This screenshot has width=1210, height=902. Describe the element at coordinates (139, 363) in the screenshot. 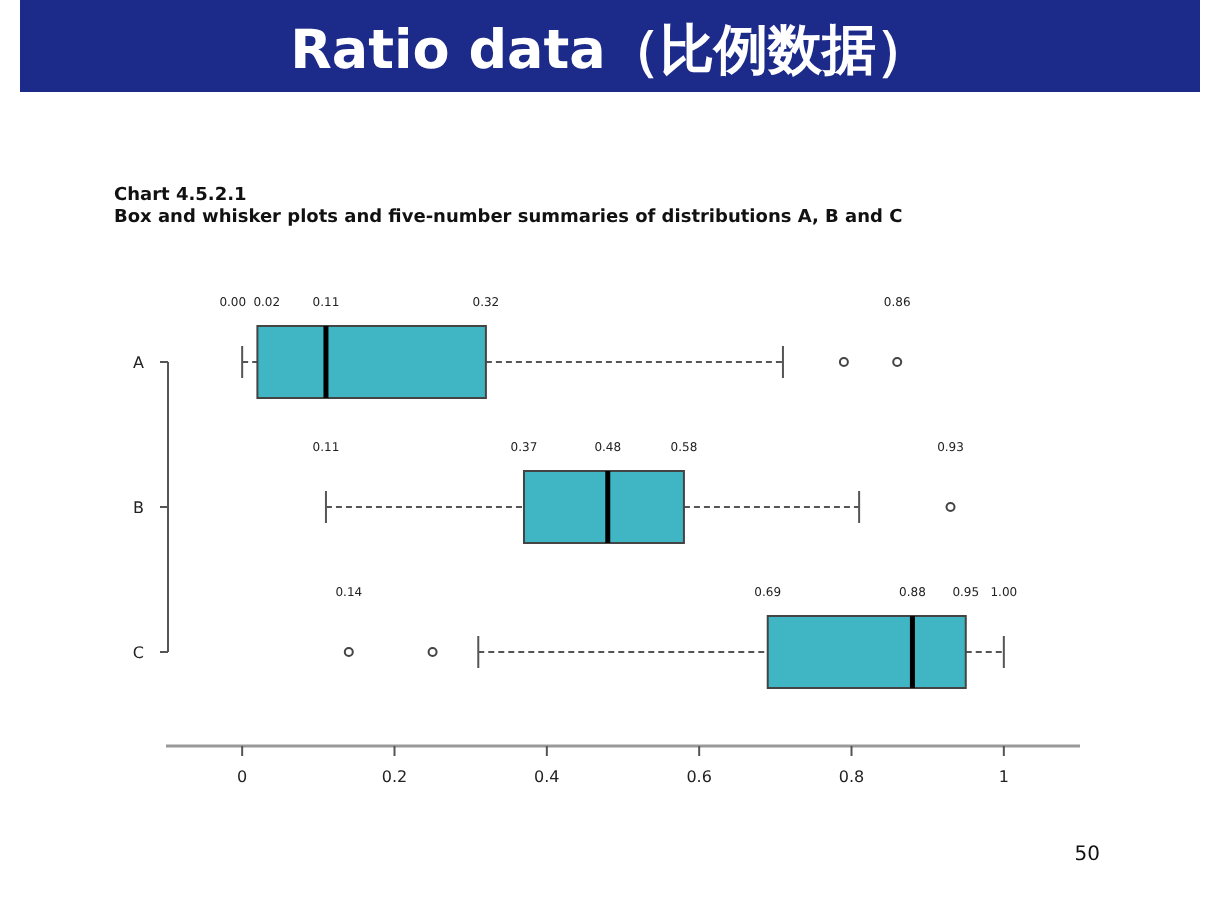

I see `y-tick-label: A` at that location.